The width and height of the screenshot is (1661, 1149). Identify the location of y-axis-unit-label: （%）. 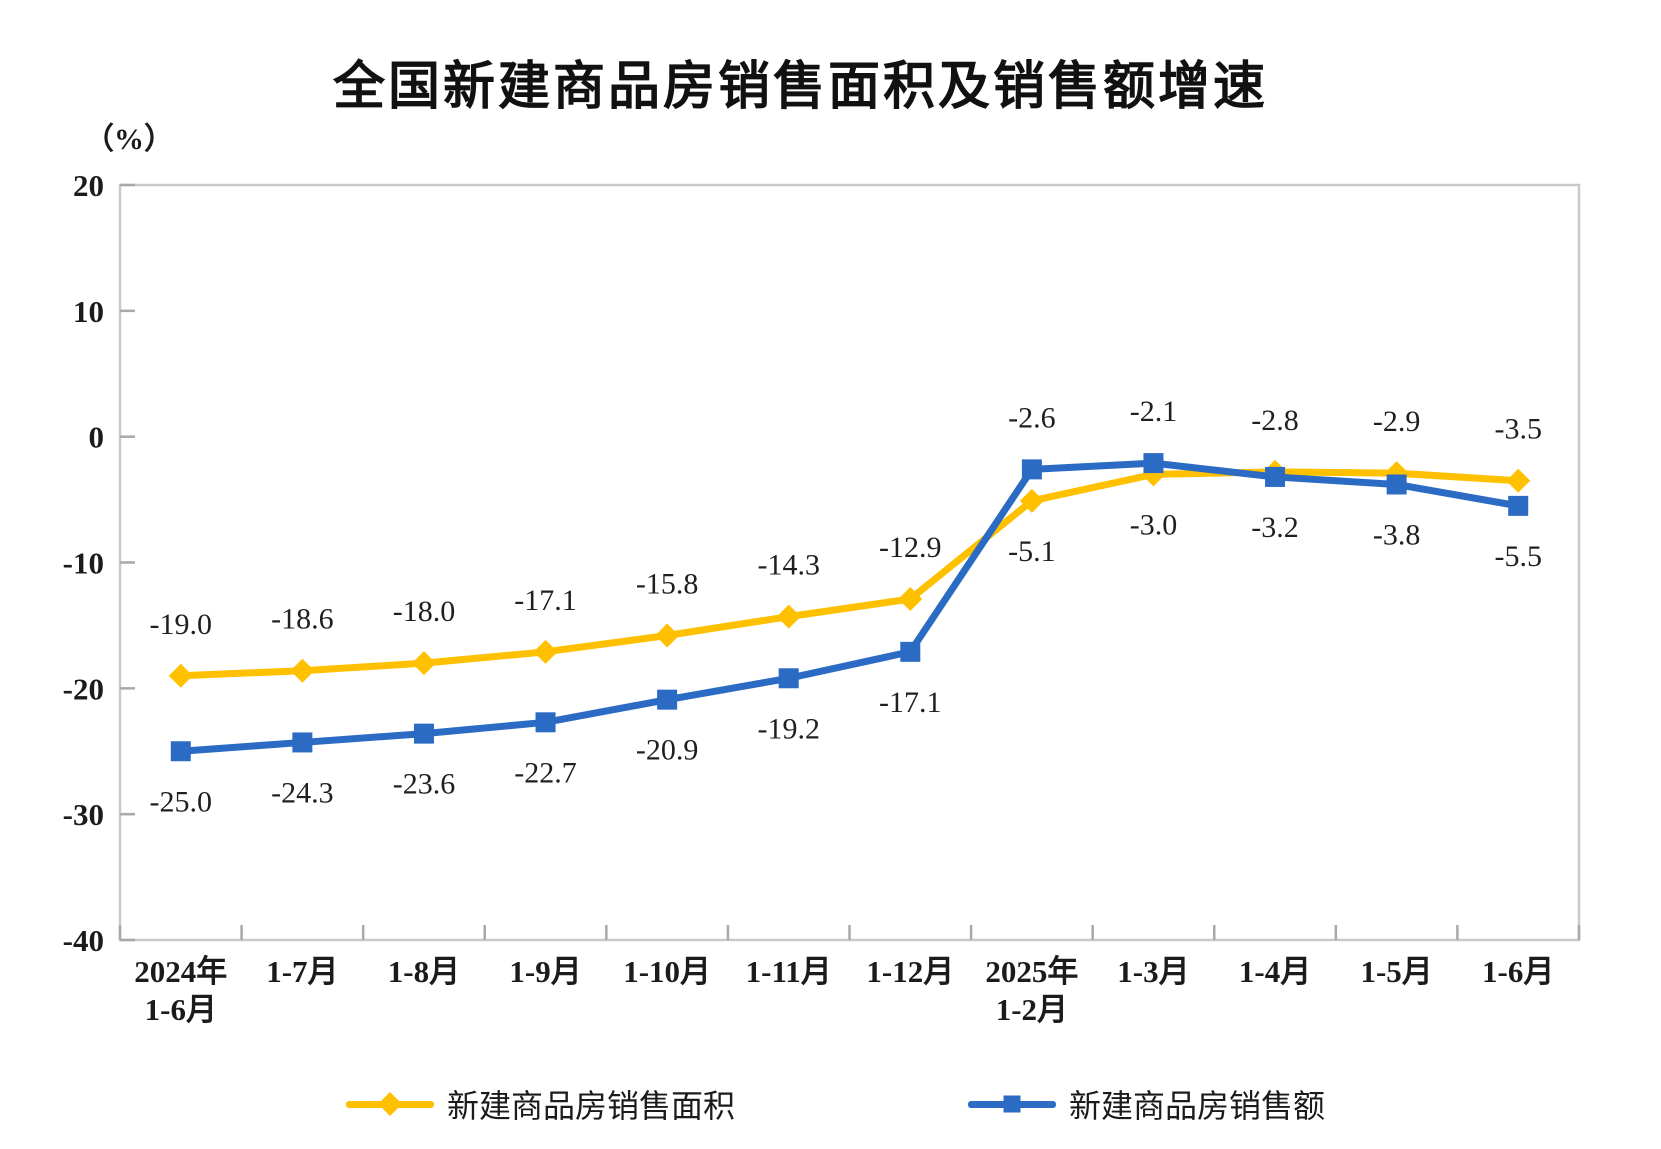
(129, 139).